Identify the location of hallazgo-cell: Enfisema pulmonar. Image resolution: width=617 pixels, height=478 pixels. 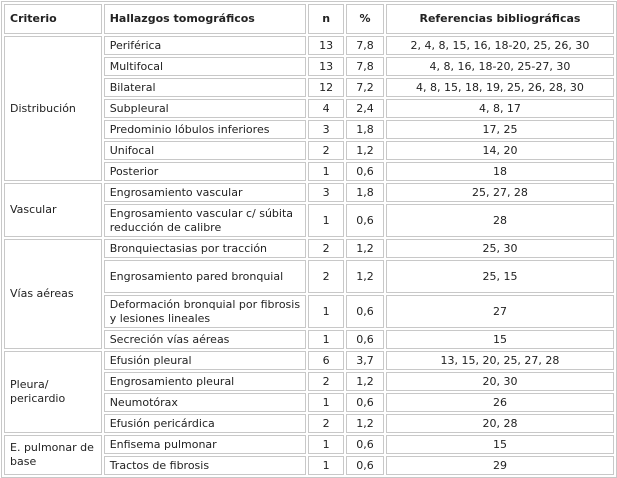
(205, 444).